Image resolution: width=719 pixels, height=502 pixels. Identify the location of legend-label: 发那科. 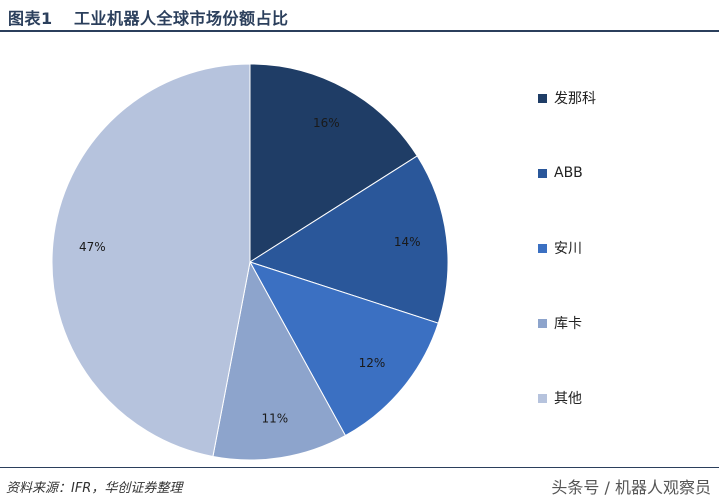
(575, 99).